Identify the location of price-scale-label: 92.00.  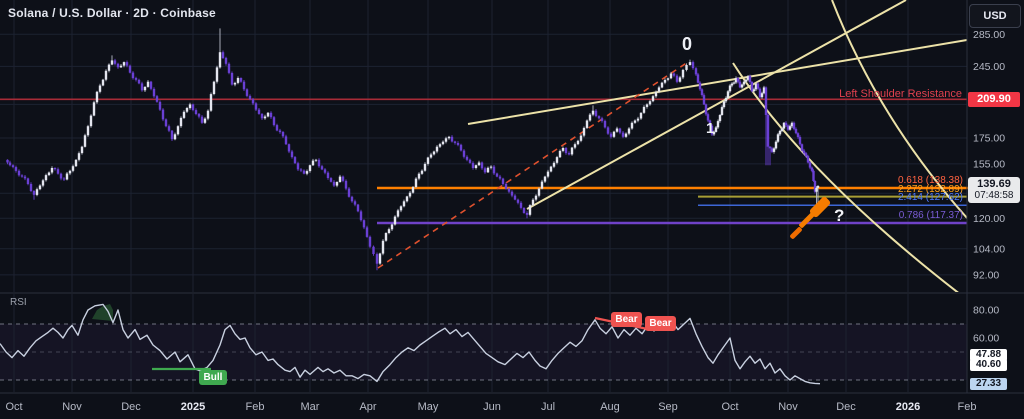
(986, 275).